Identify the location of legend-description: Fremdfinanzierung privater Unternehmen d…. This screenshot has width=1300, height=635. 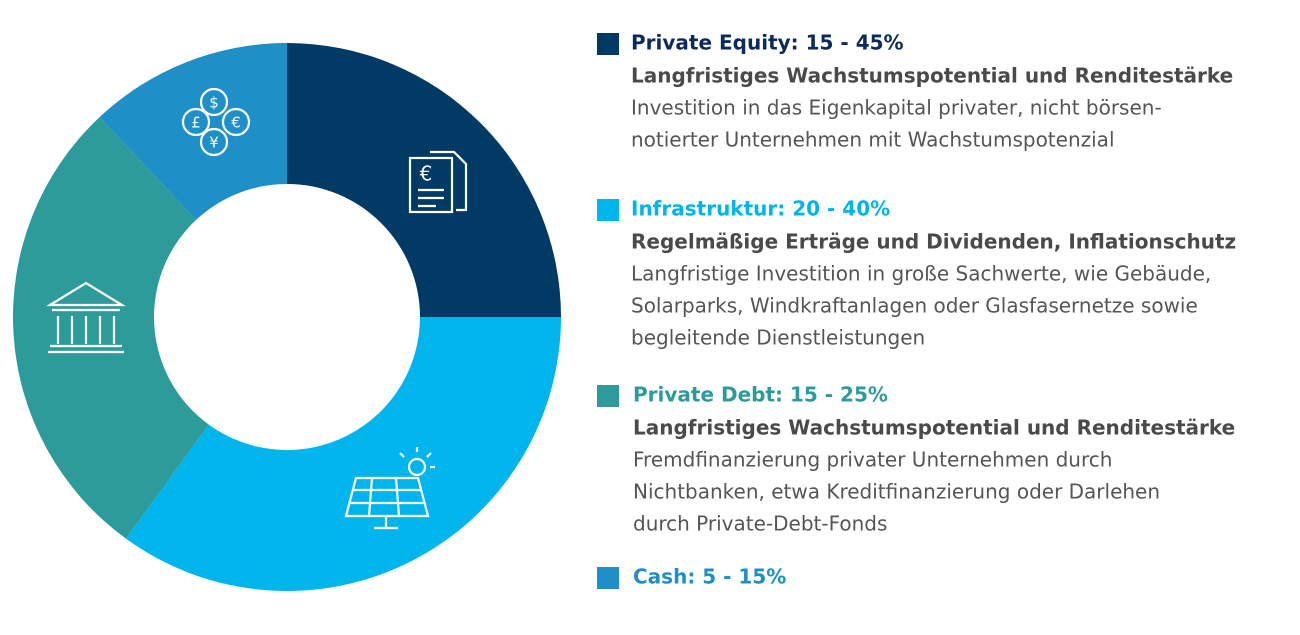
(872, 460).